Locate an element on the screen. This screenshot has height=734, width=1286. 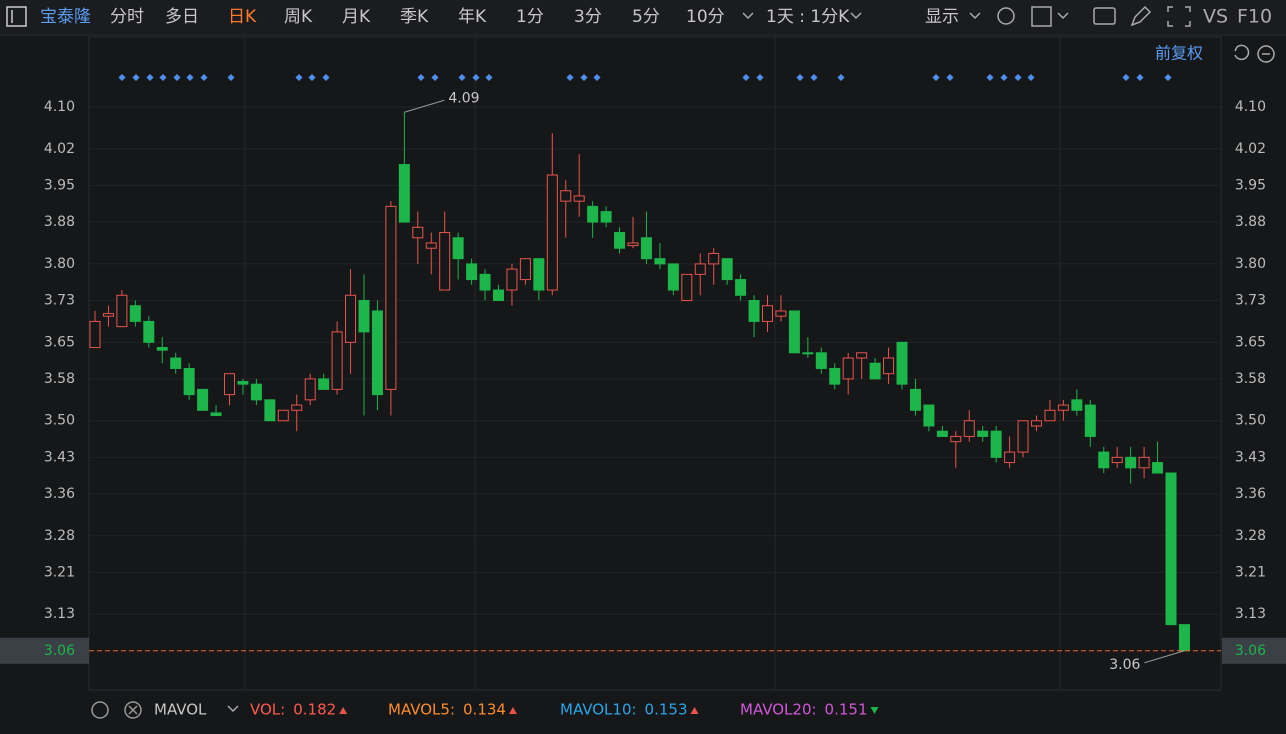
y-tick-label-right: 3.21 is located at coordinates (1250, 572).